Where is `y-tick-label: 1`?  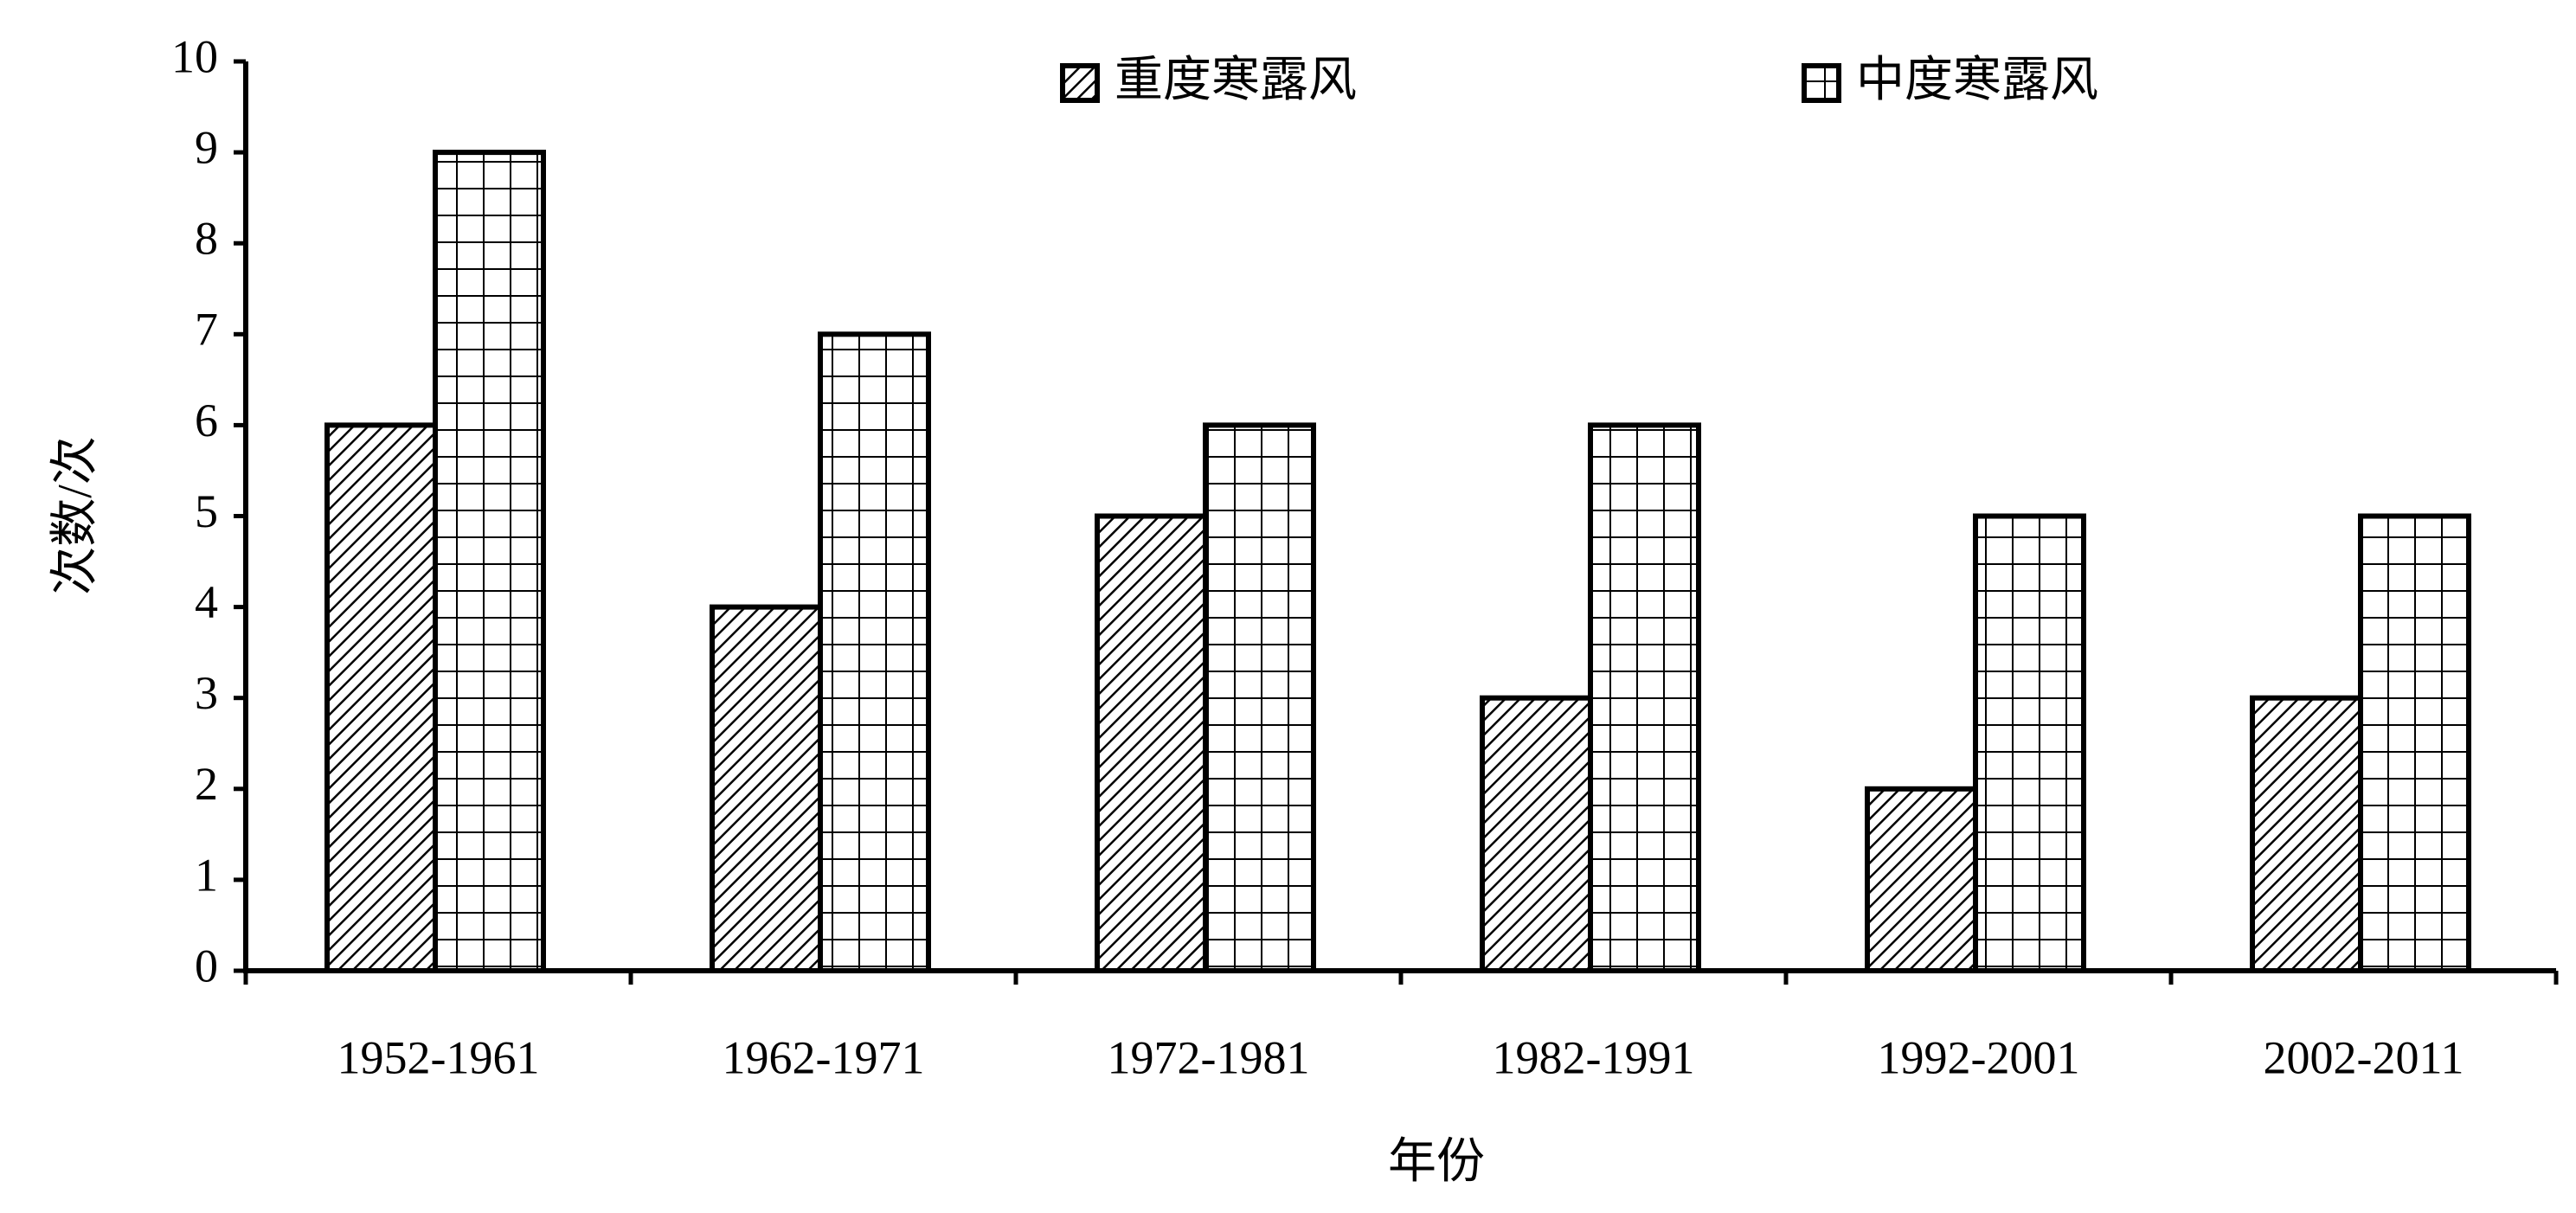 y-tick-label: 1 is located at coordinates (207, 875).